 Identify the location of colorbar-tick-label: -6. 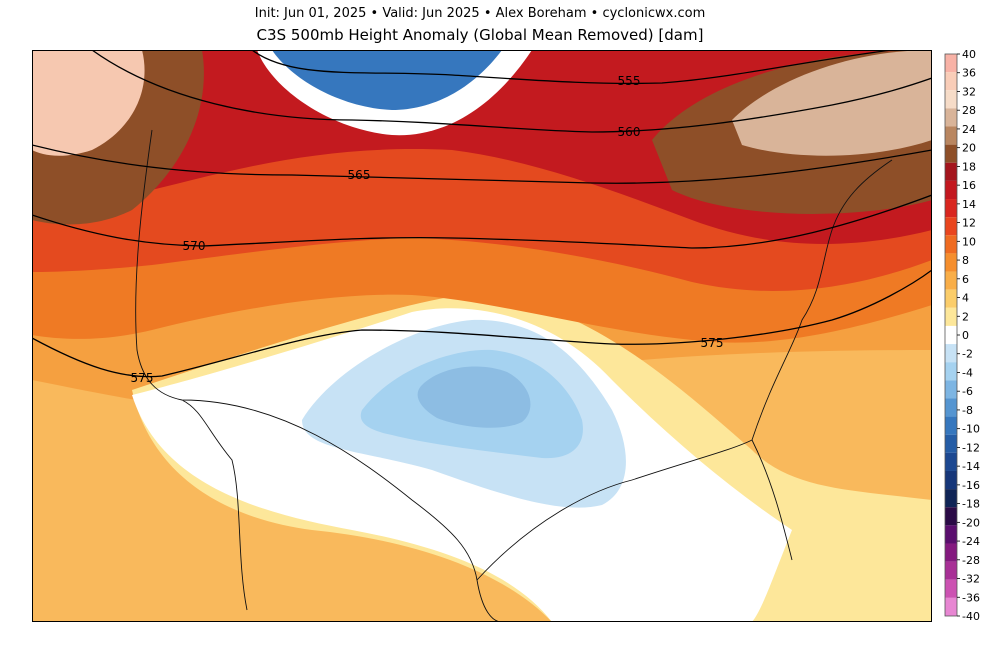
(967, 391).